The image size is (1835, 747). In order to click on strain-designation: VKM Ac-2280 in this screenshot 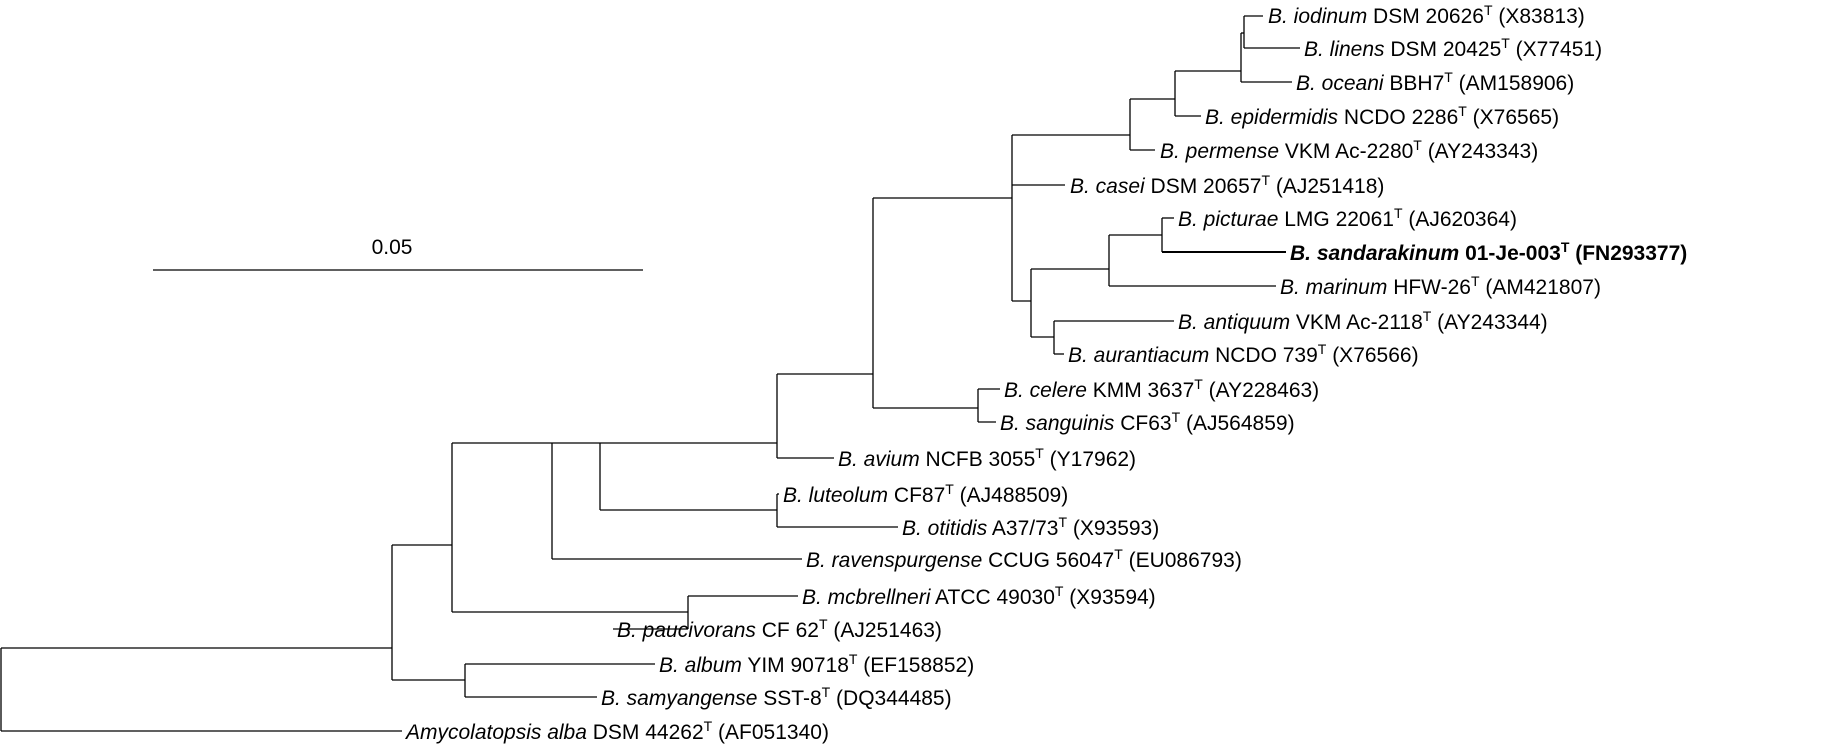, I will do `click(1346, 151)`.